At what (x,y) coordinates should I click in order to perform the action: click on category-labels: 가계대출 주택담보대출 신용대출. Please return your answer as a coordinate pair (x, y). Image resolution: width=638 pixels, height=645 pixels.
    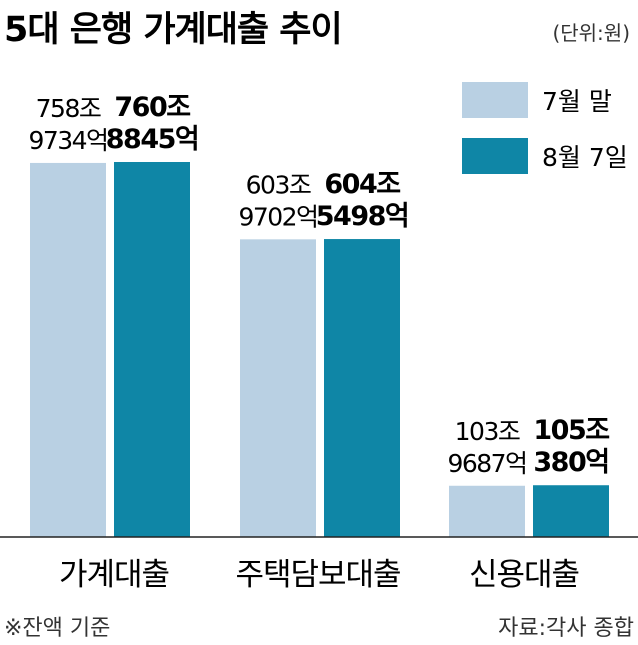
    Looking at the image, I should click on (319, 575).